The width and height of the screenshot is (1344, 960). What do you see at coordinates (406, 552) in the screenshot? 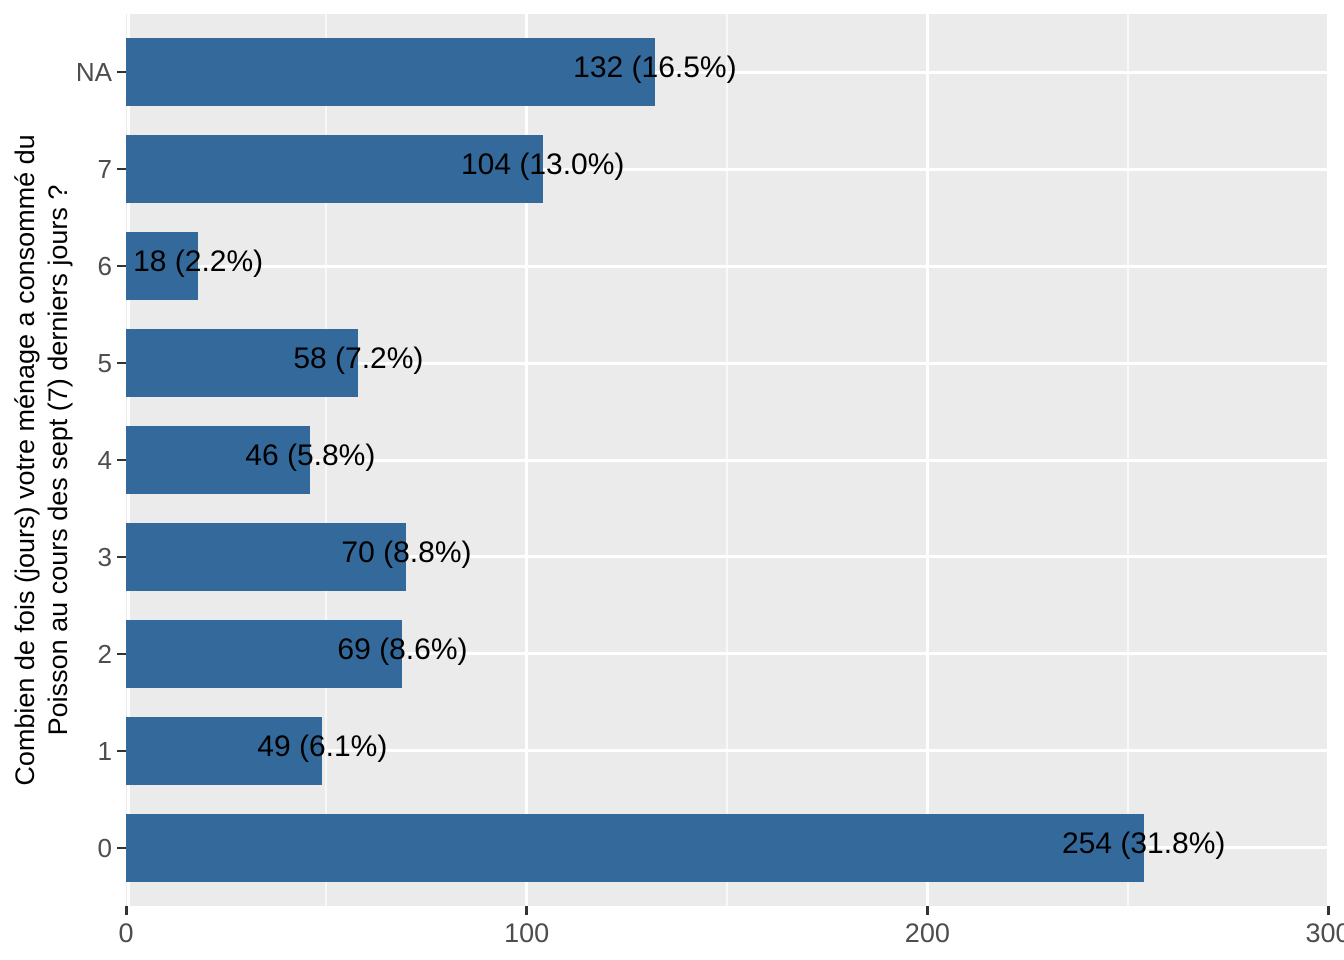
I see `bar-value-label: 70 (8.8%)` at bounding box center [406, 552].